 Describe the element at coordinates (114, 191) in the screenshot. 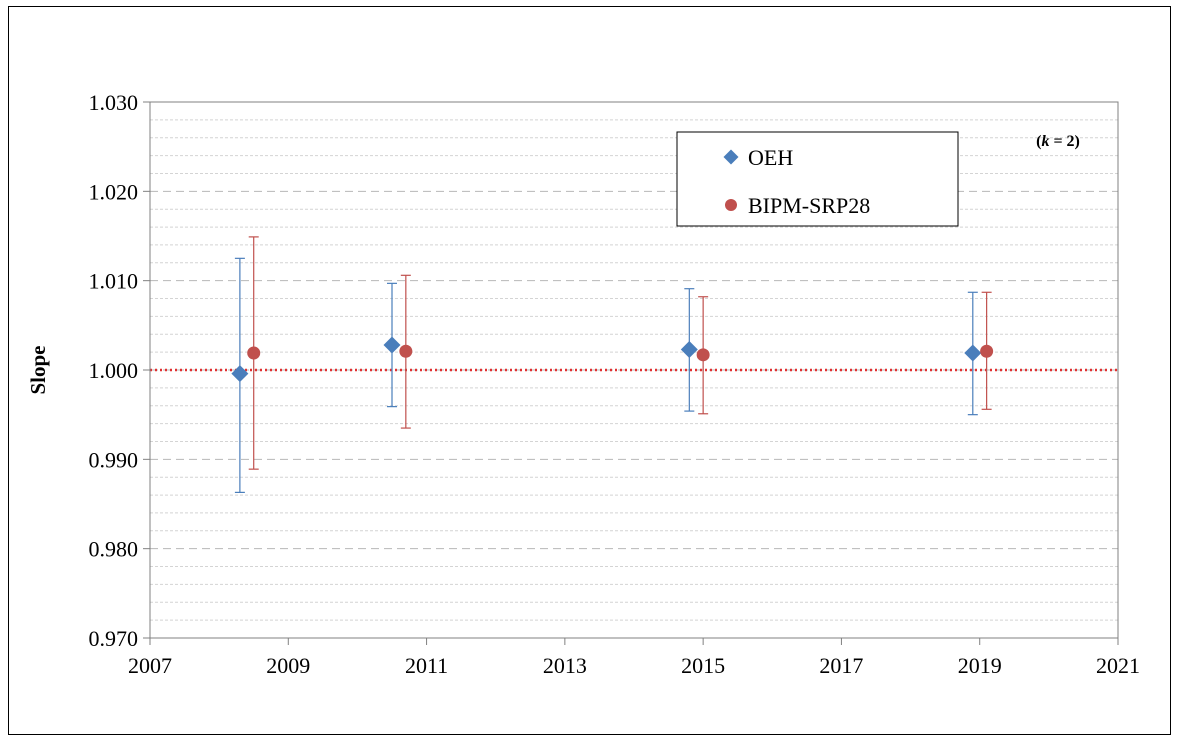

I see `y-tick-label: 1.020` at that location.